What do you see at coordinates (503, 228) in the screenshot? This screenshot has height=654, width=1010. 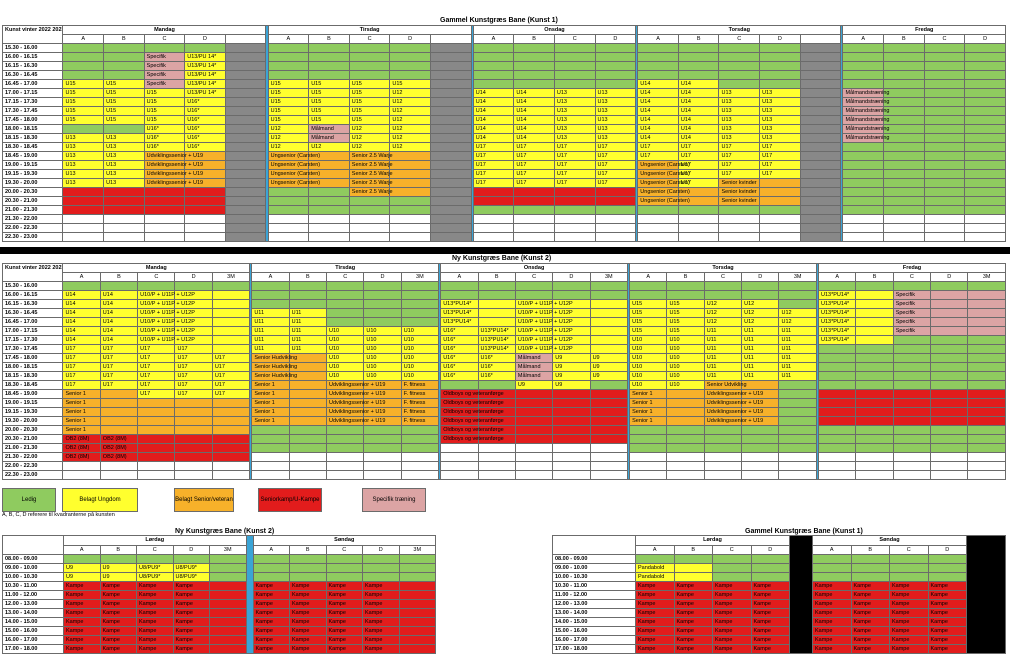 I see `schedule-row: 22.00 - 22.30` at bounding box center [503, 228].